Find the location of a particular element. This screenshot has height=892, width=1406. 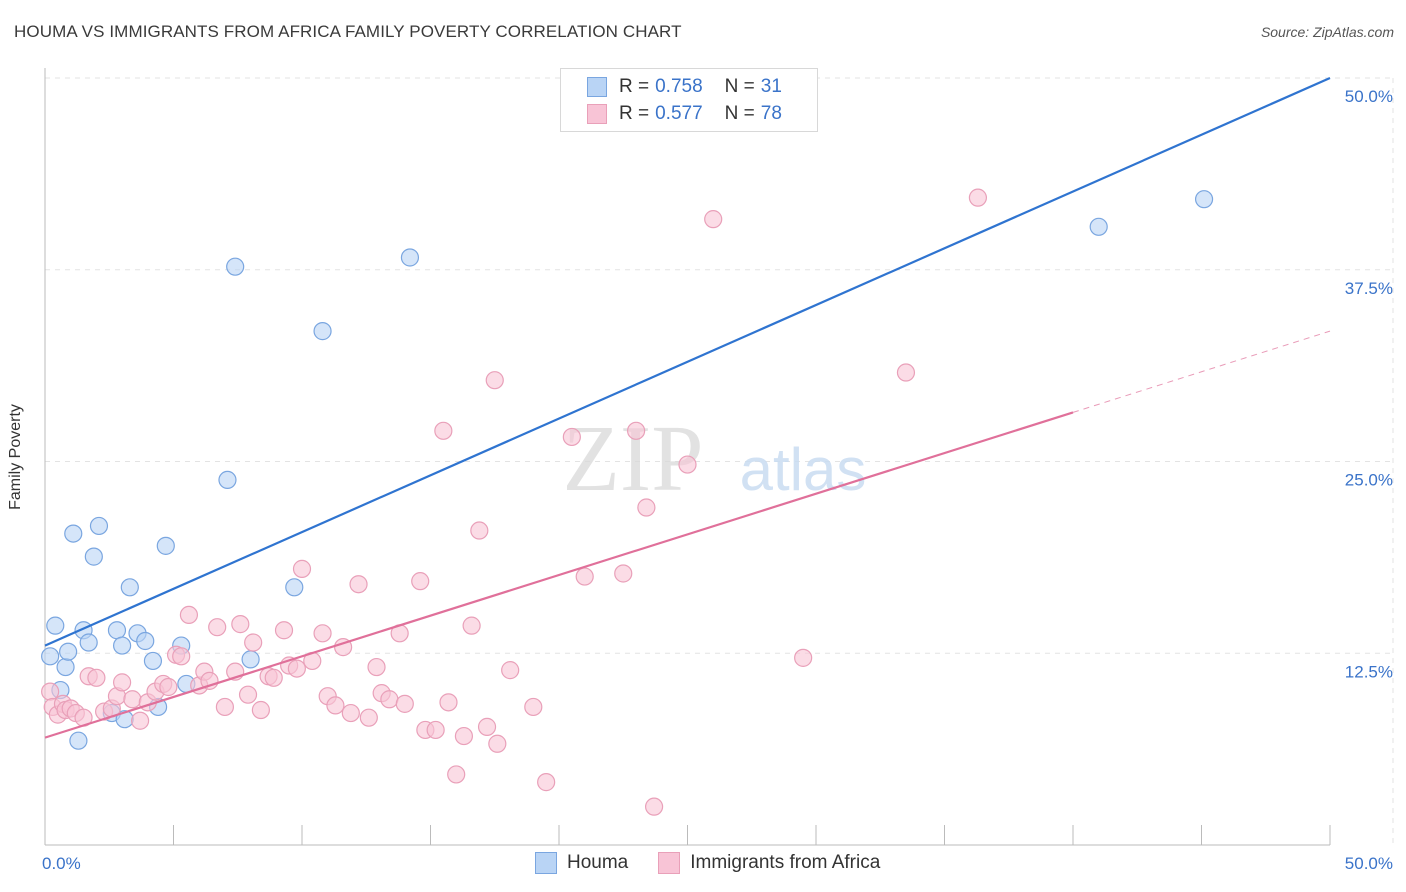

houma-legend-swatch is located at coordinates (546, 863).